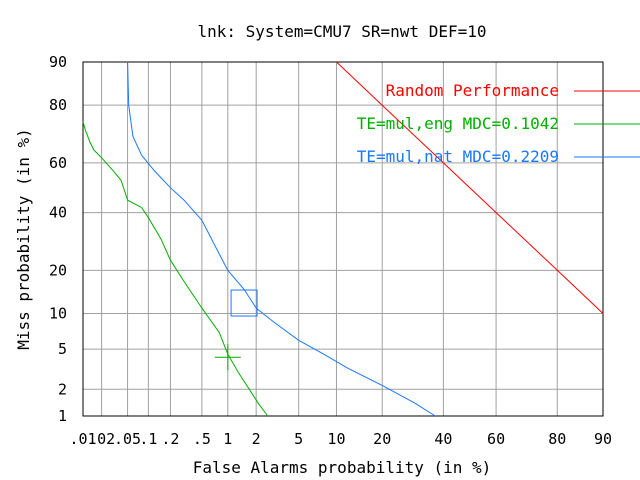  What do you see at coordinates (58, 213) in the screenshot?
I see `y-tick-label: 40` at bounding box center [58, 213].